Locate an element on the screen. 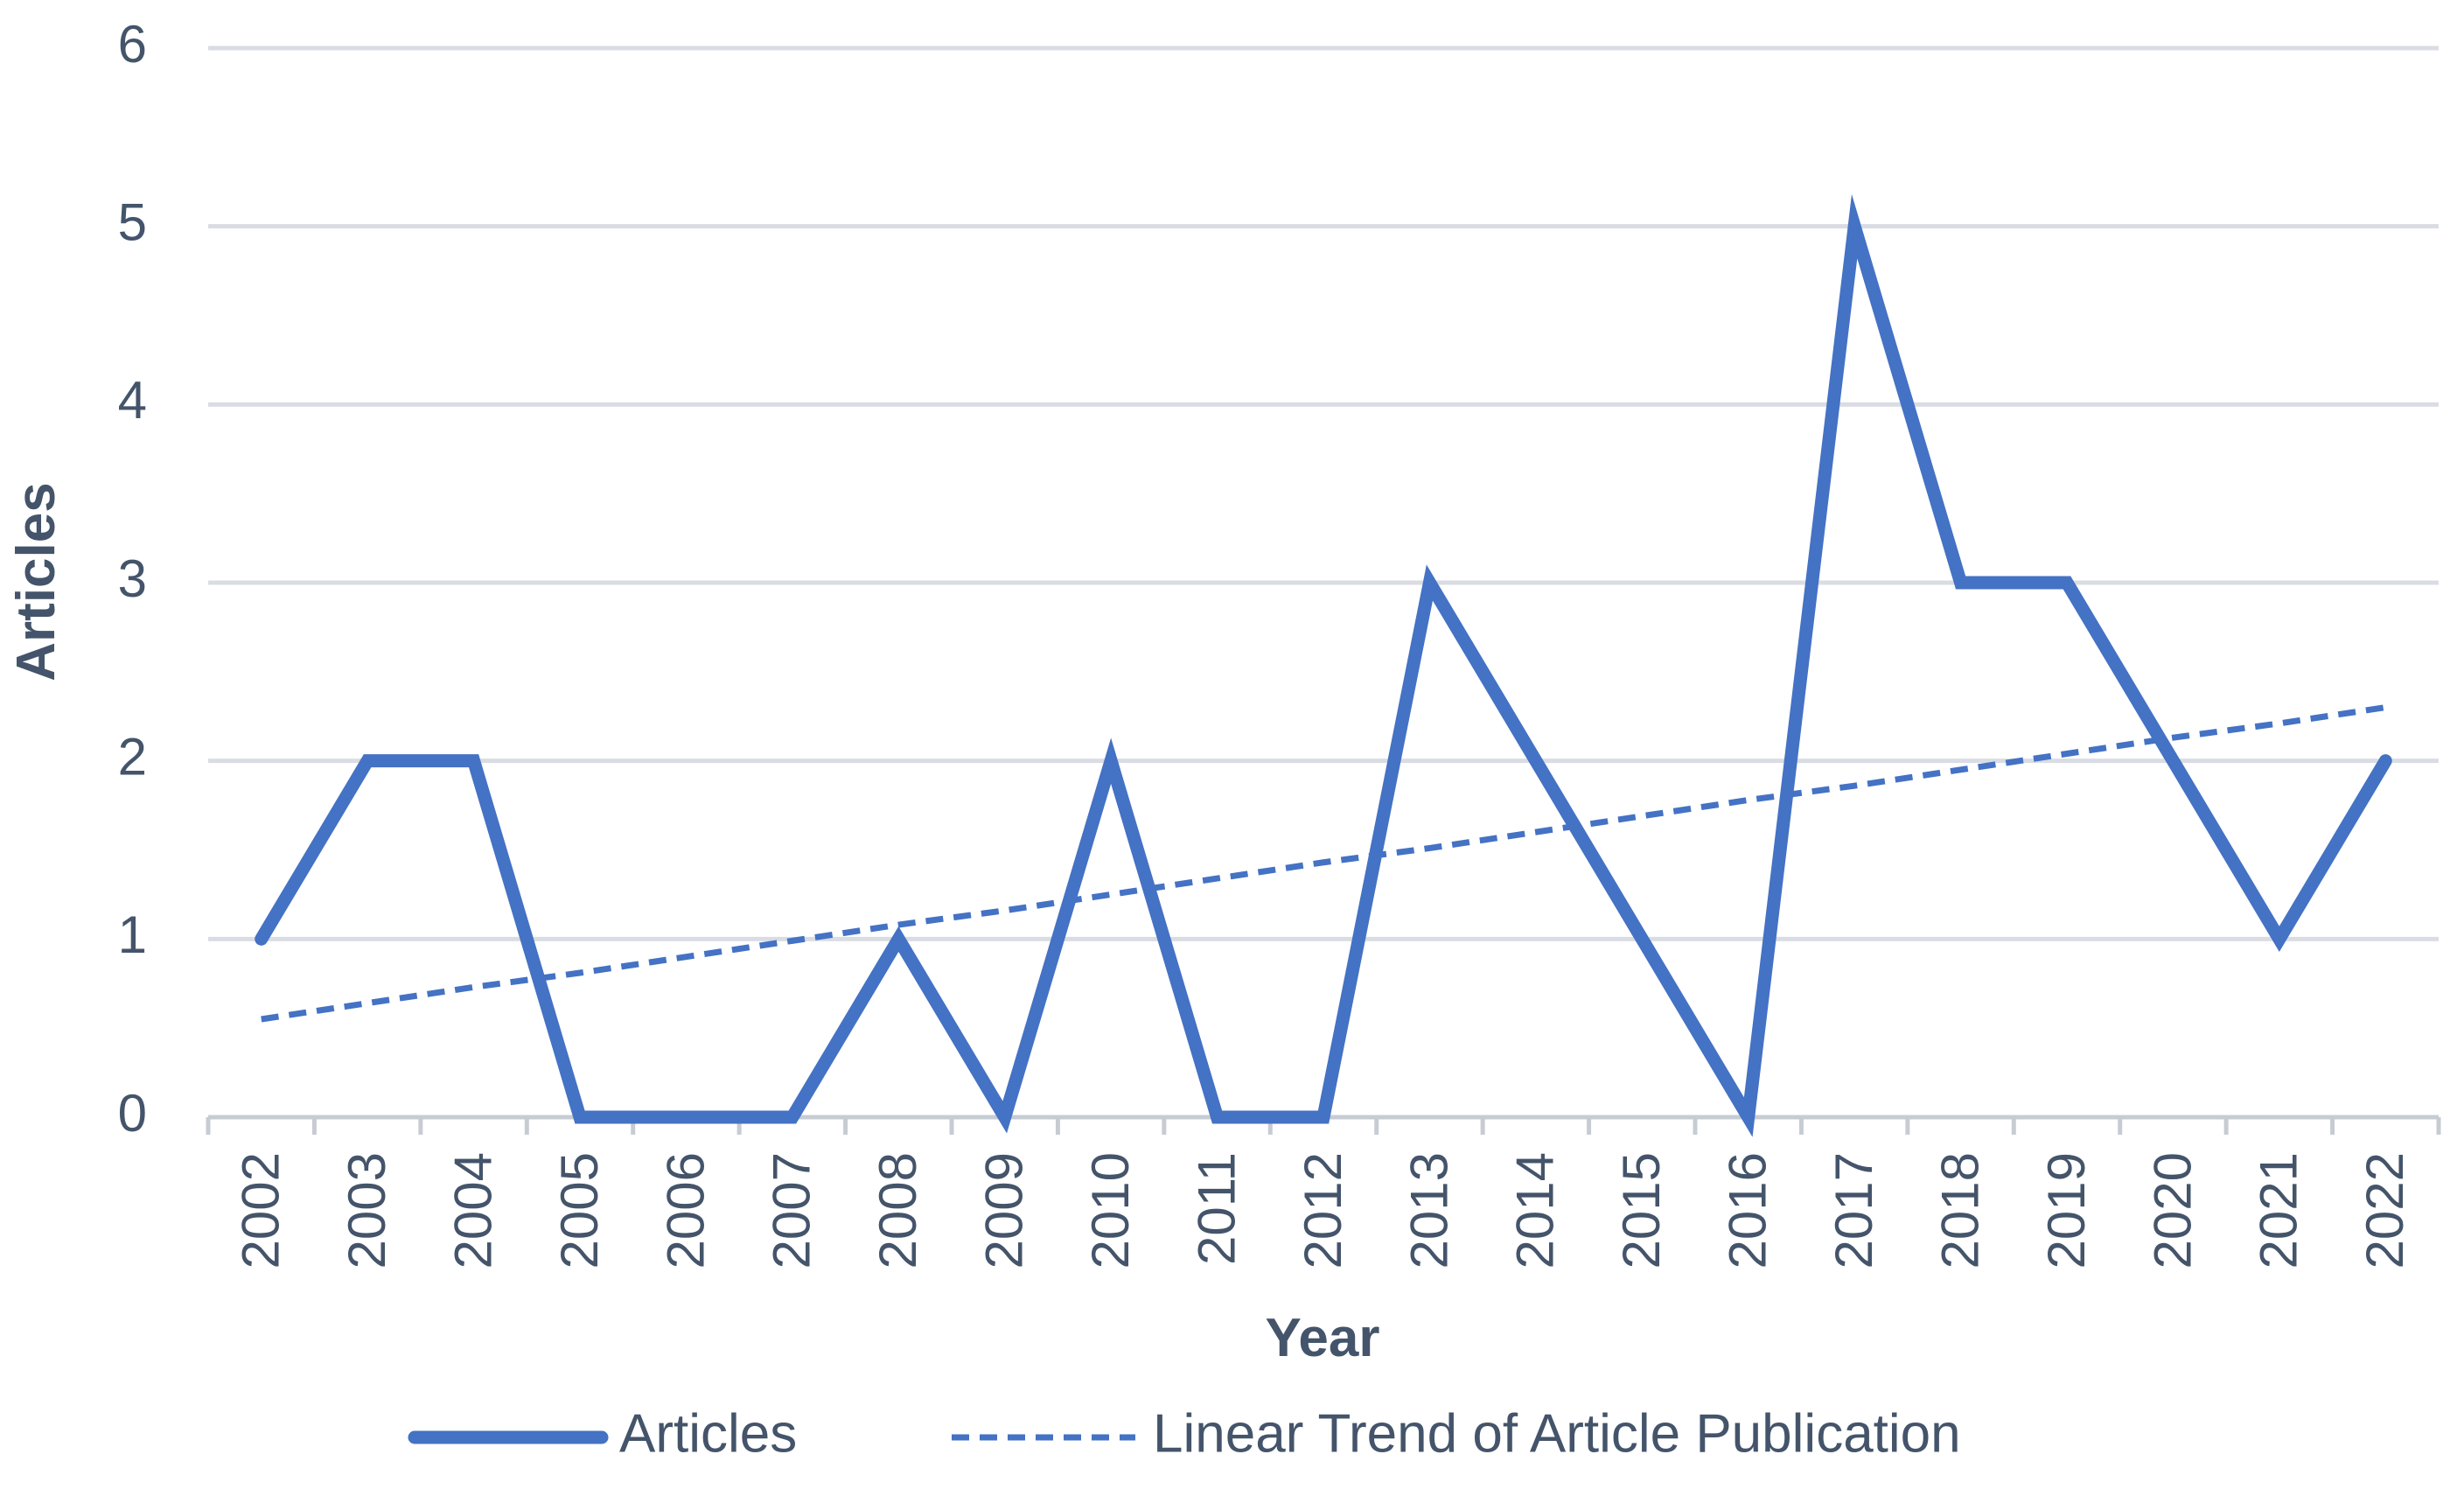  x-tick-label: 2010 is located at coordinates (1111, 1210).